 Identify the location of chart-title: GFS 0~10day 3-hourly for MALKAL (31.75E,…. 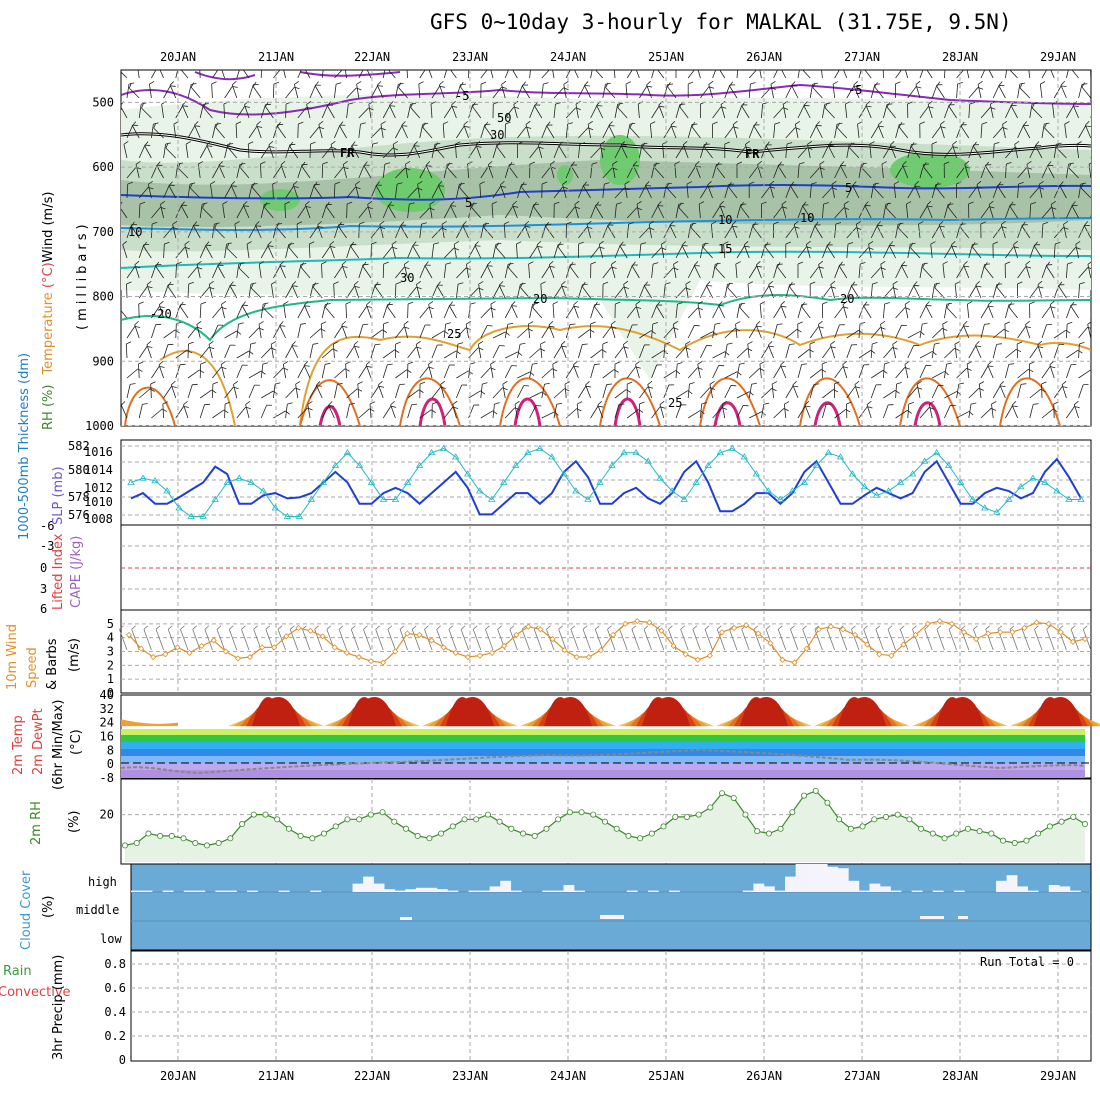
(721, 22).